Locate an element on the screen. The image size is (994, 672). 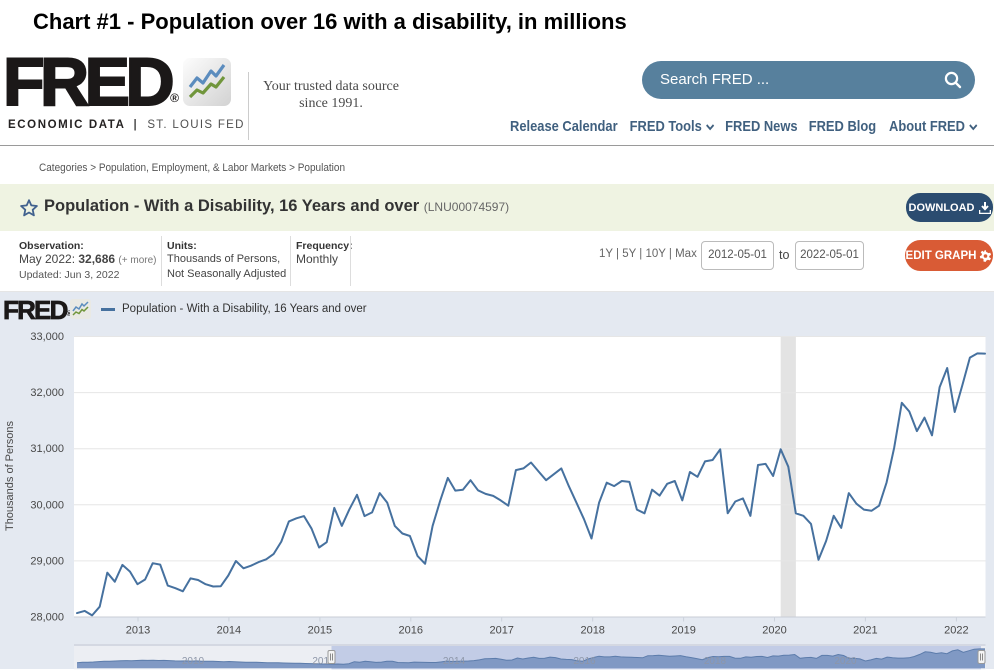
svg-text: 30,000 is located at coordinates (47, 505).